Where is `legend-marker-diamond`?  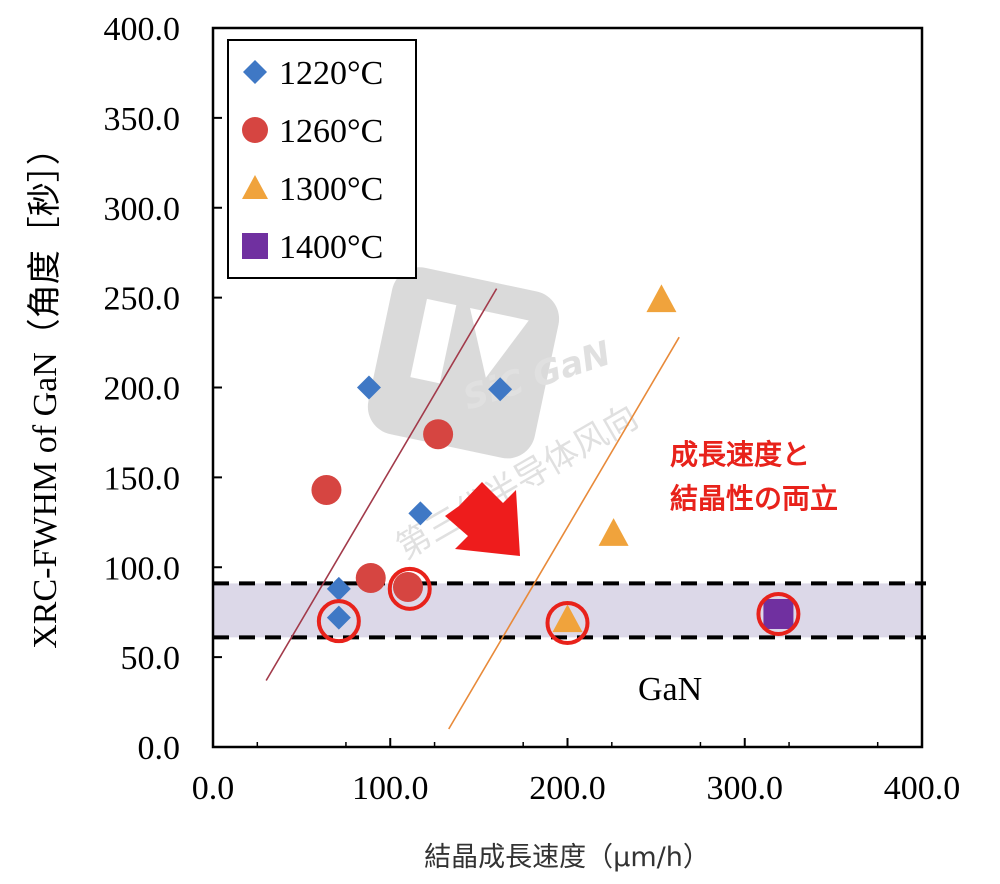 legend-marker-diamond is located at coordinates (255, 72).